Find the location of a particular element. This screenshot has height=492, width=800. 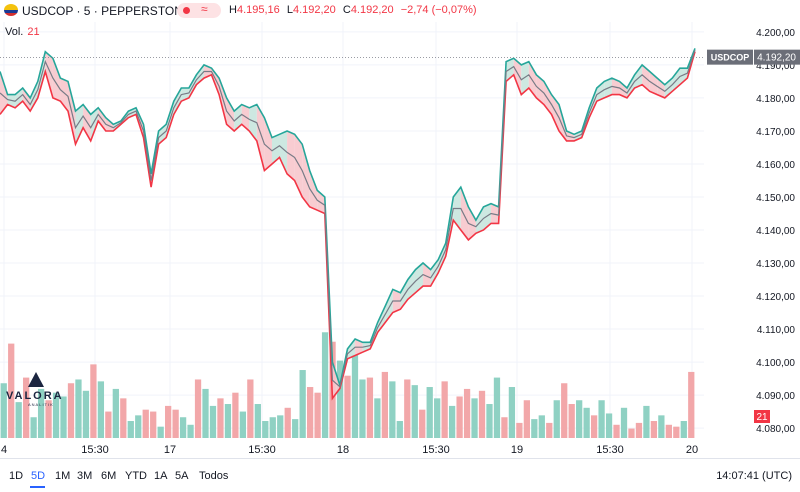

timeframe-5a: 5A is located at coordinates (182, 476).